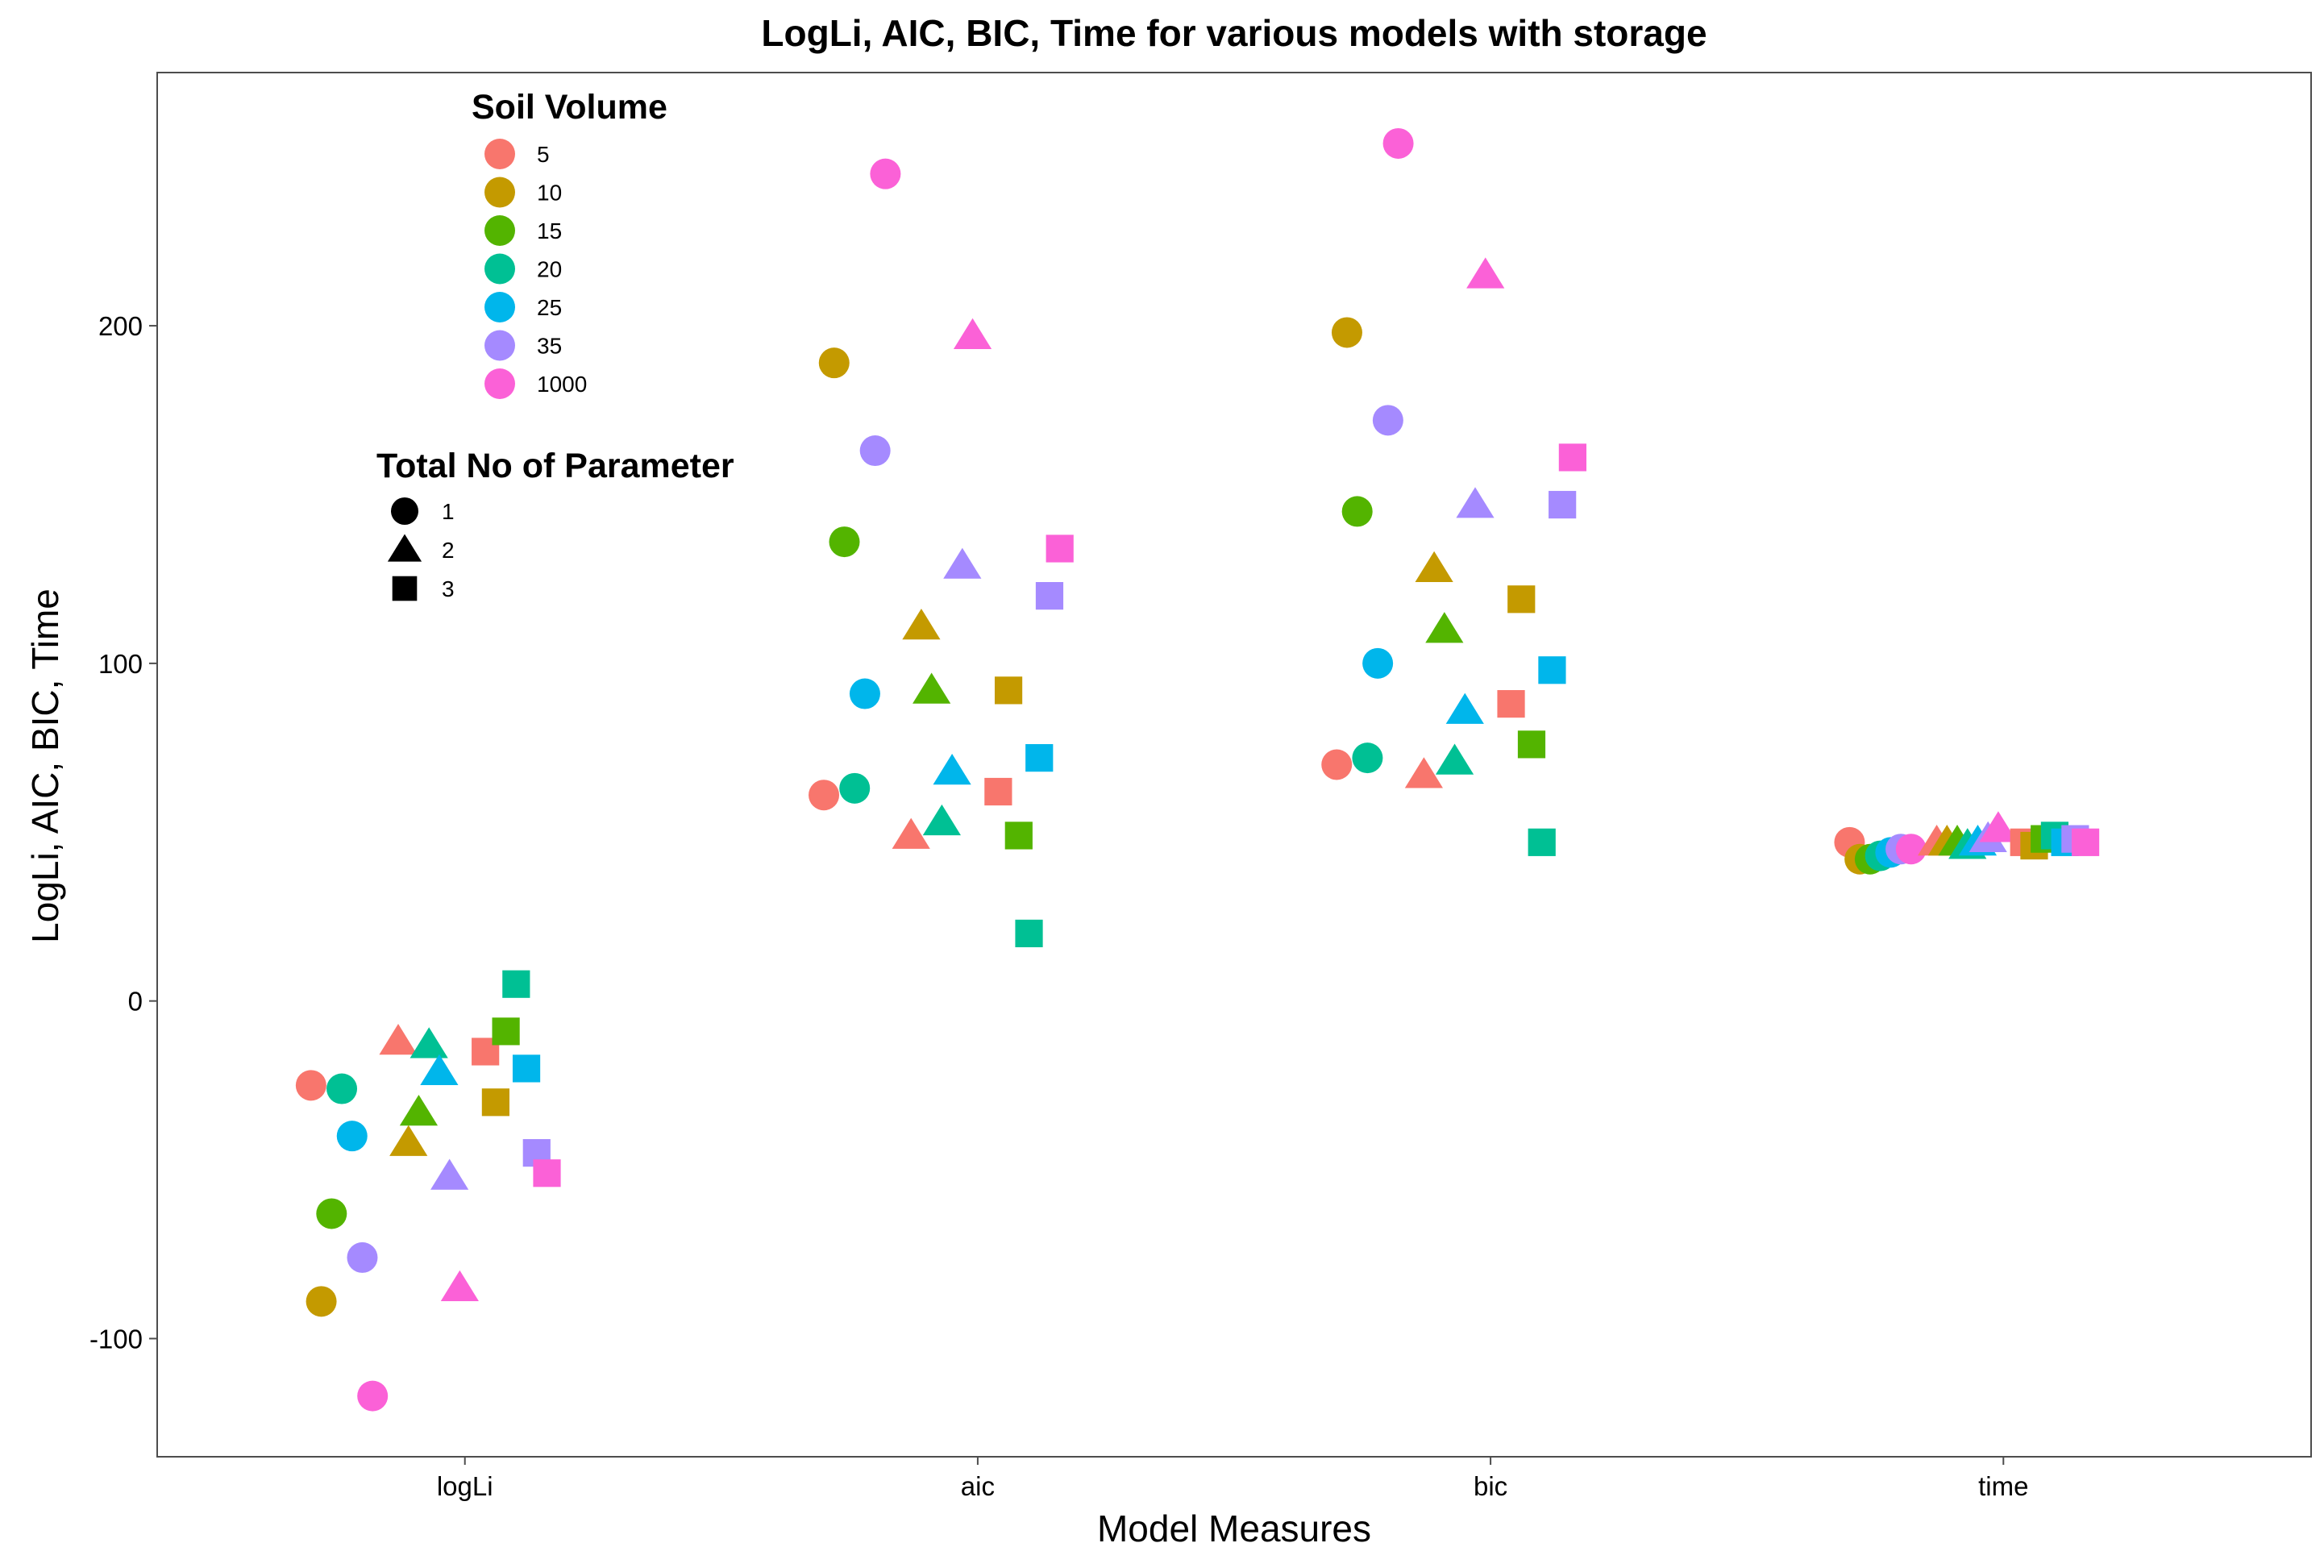  I want to click on legend-soil-volume-label: 5, so click(543, 154).